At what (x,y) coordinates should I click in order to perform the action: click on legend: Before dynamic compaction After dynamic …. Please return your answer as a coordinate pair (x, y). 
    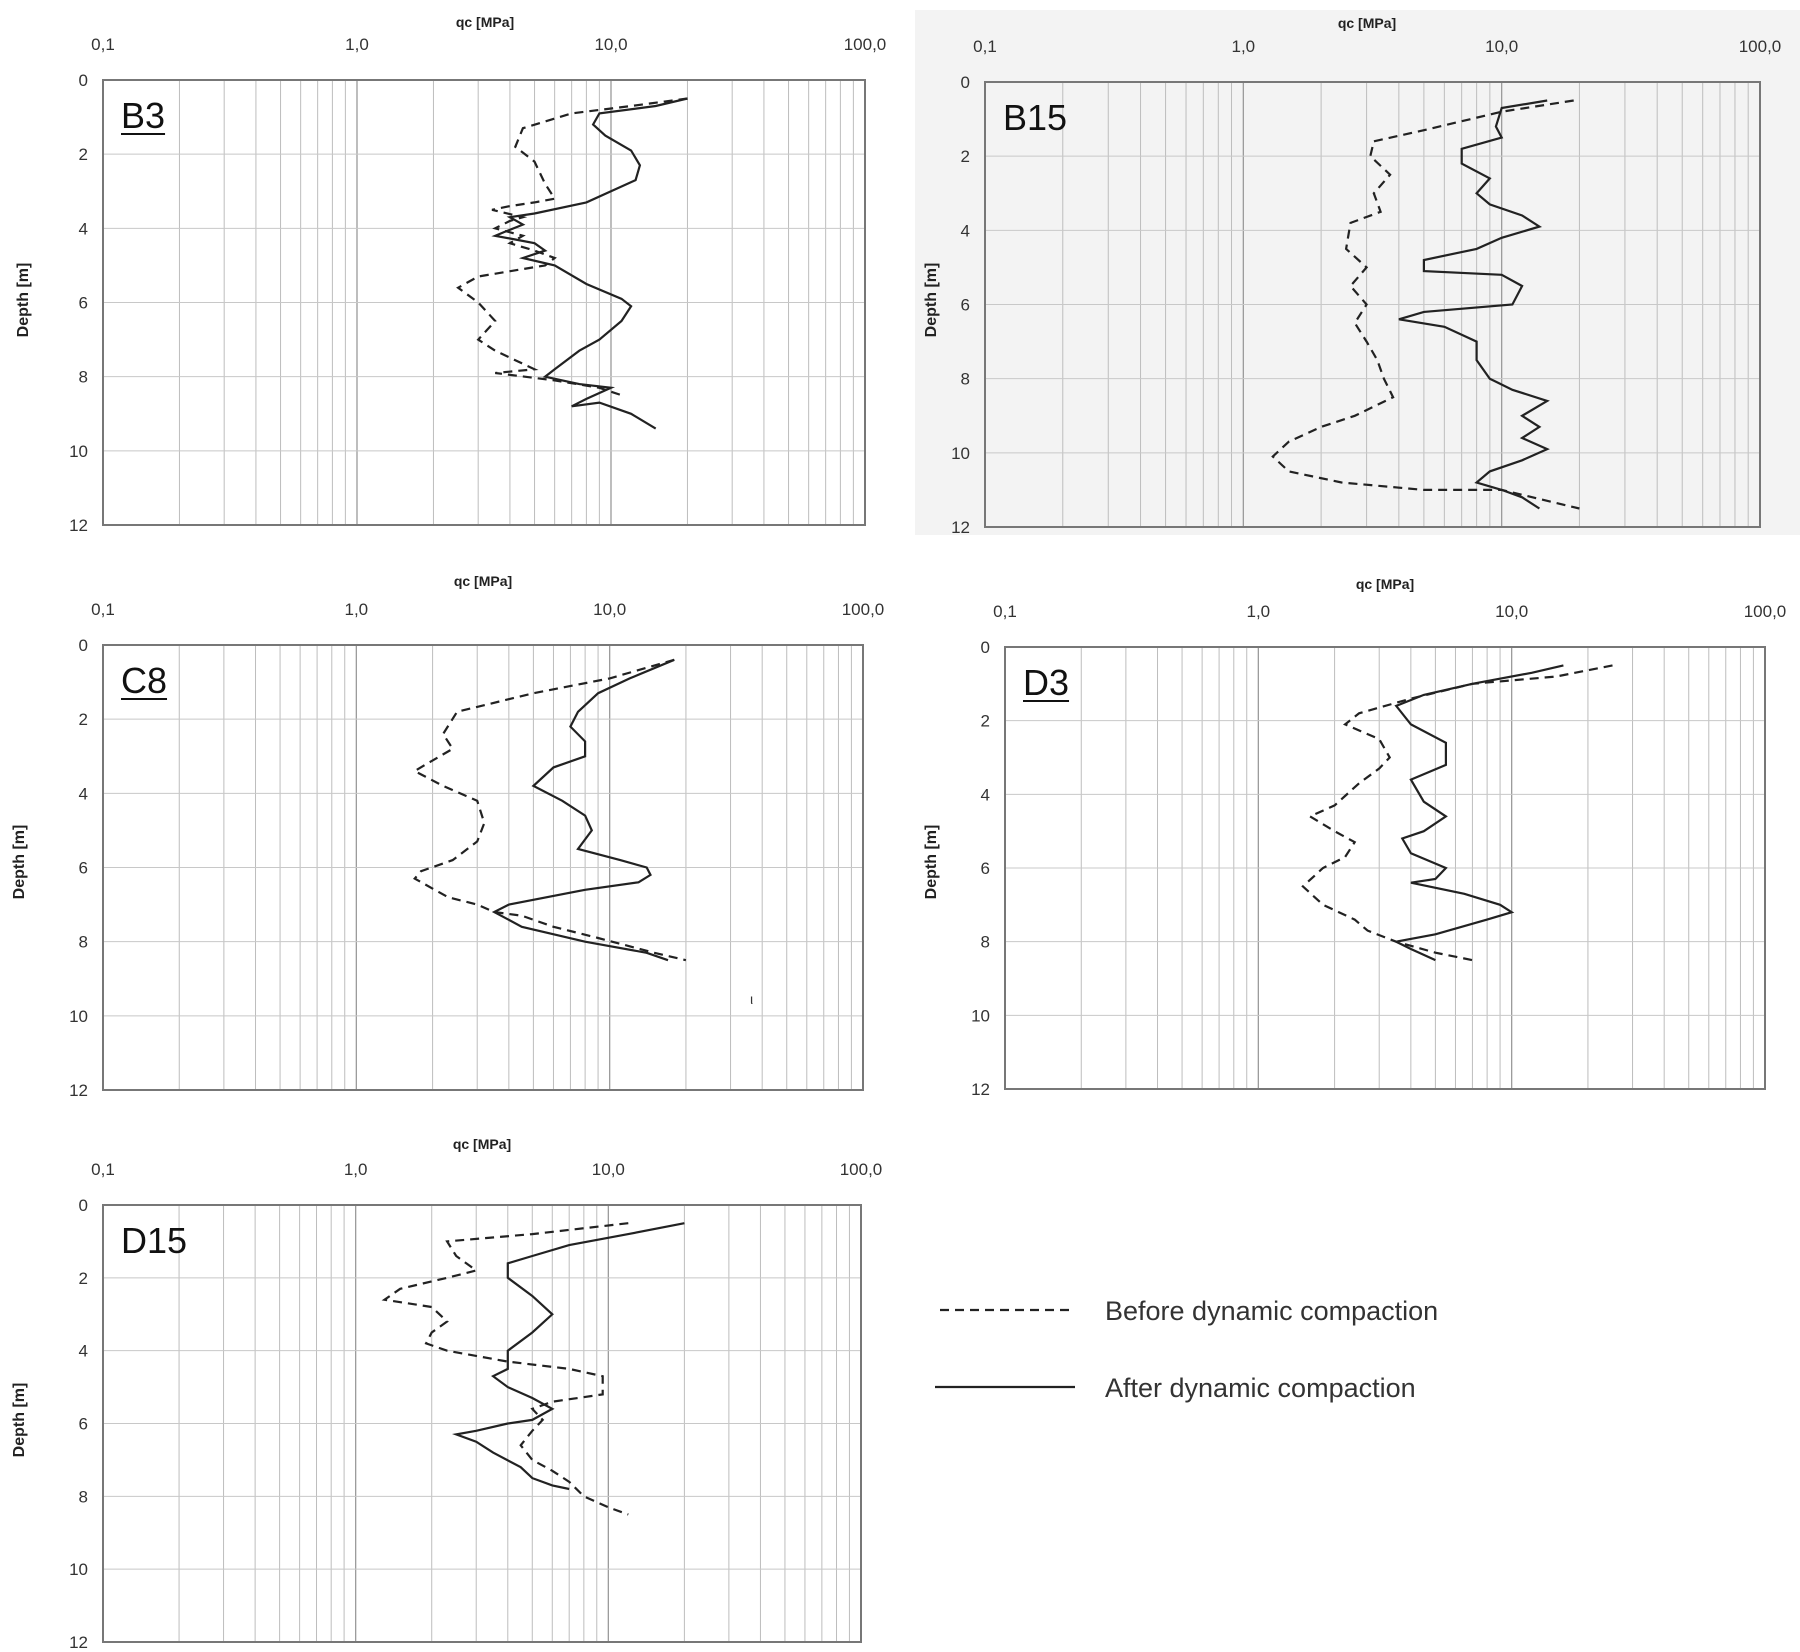
    Looking at the image, I should click on (1186, 1349).